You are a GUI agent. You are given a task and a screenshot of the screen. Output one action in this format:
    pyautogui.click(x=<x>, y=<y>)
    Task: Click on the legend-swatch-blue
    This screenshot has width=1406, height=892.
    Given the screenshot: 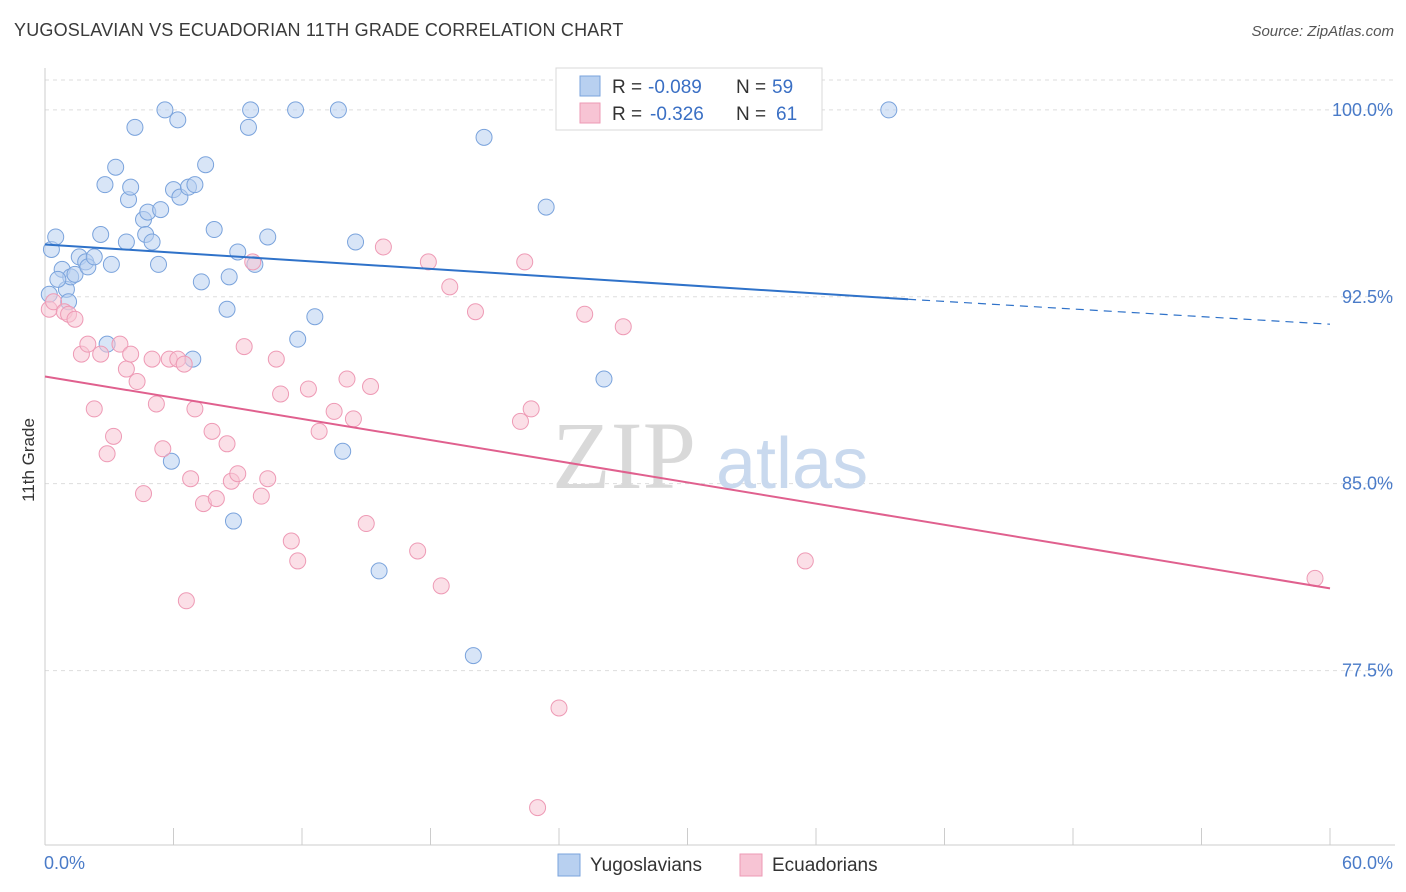 What is the action you would take?
    pyautogui.click(x=590, y=86)
    